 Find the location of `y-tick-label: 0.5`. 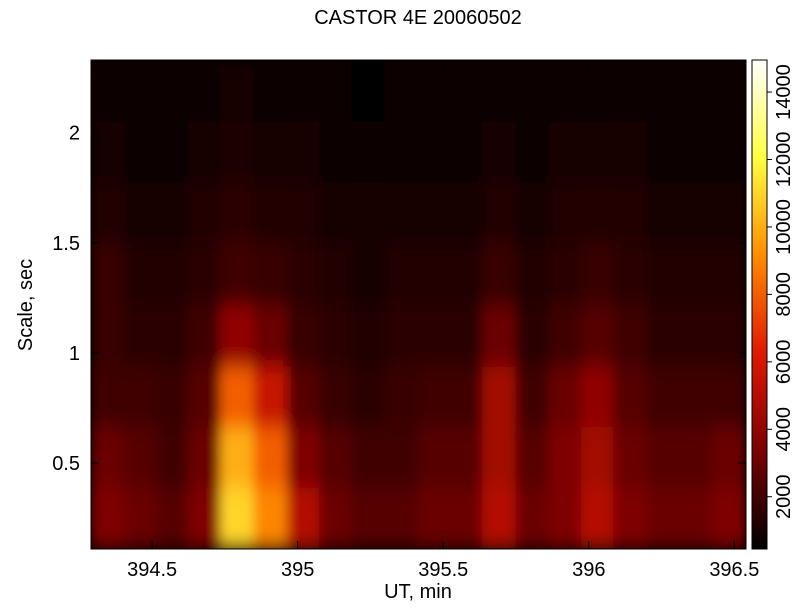

y-tick-label: 0.5 is located at coordinates (66, 464).